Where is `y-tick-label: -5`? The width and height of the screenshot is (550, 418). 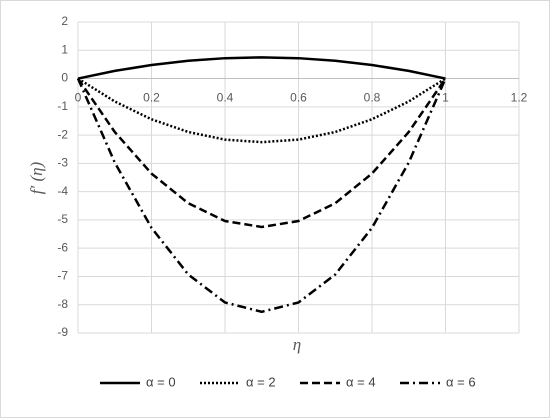 y-tick-label: -5 is located at coordinates (62, 219).